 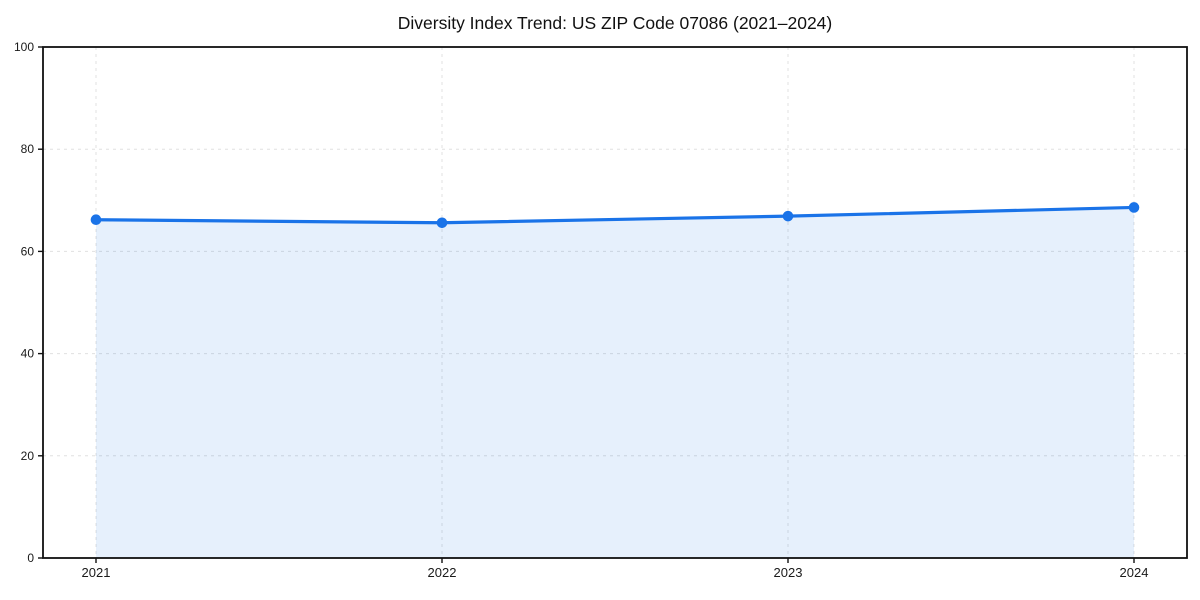 I want to click on y-tick-label: 20, so click(x=28, y=456).